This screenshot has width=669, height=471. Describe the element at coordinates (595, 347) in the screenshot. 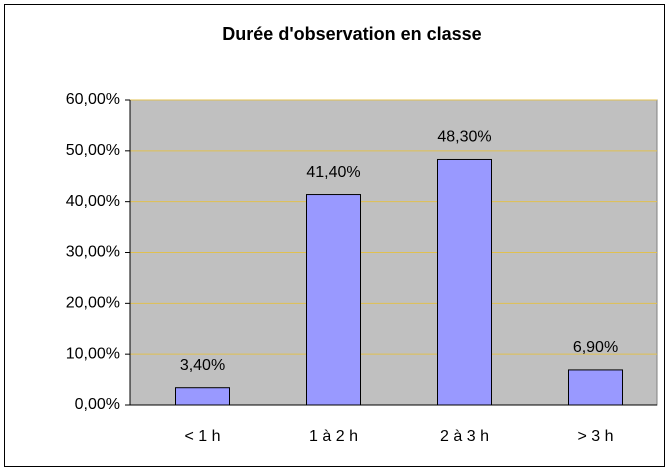

I see `data-label: 6,90%` at that location.